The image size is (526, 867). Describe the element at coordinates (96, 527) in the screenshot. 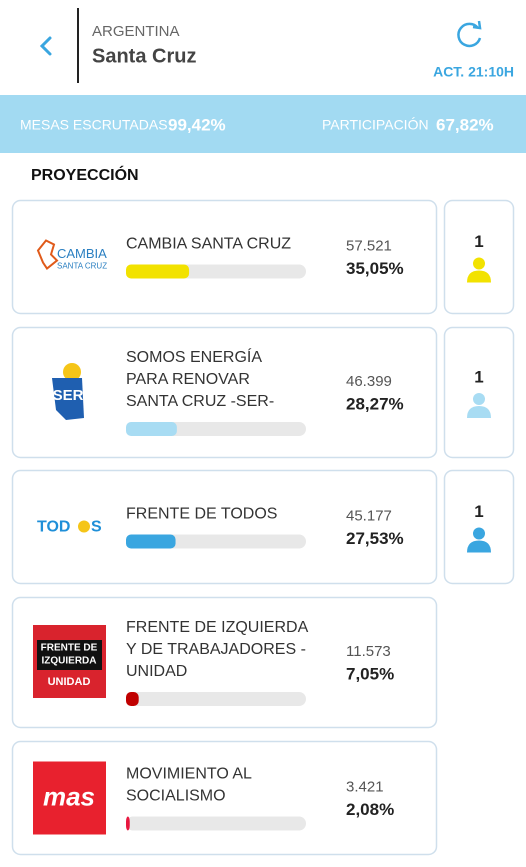

I see `logo-text: S` at that location.